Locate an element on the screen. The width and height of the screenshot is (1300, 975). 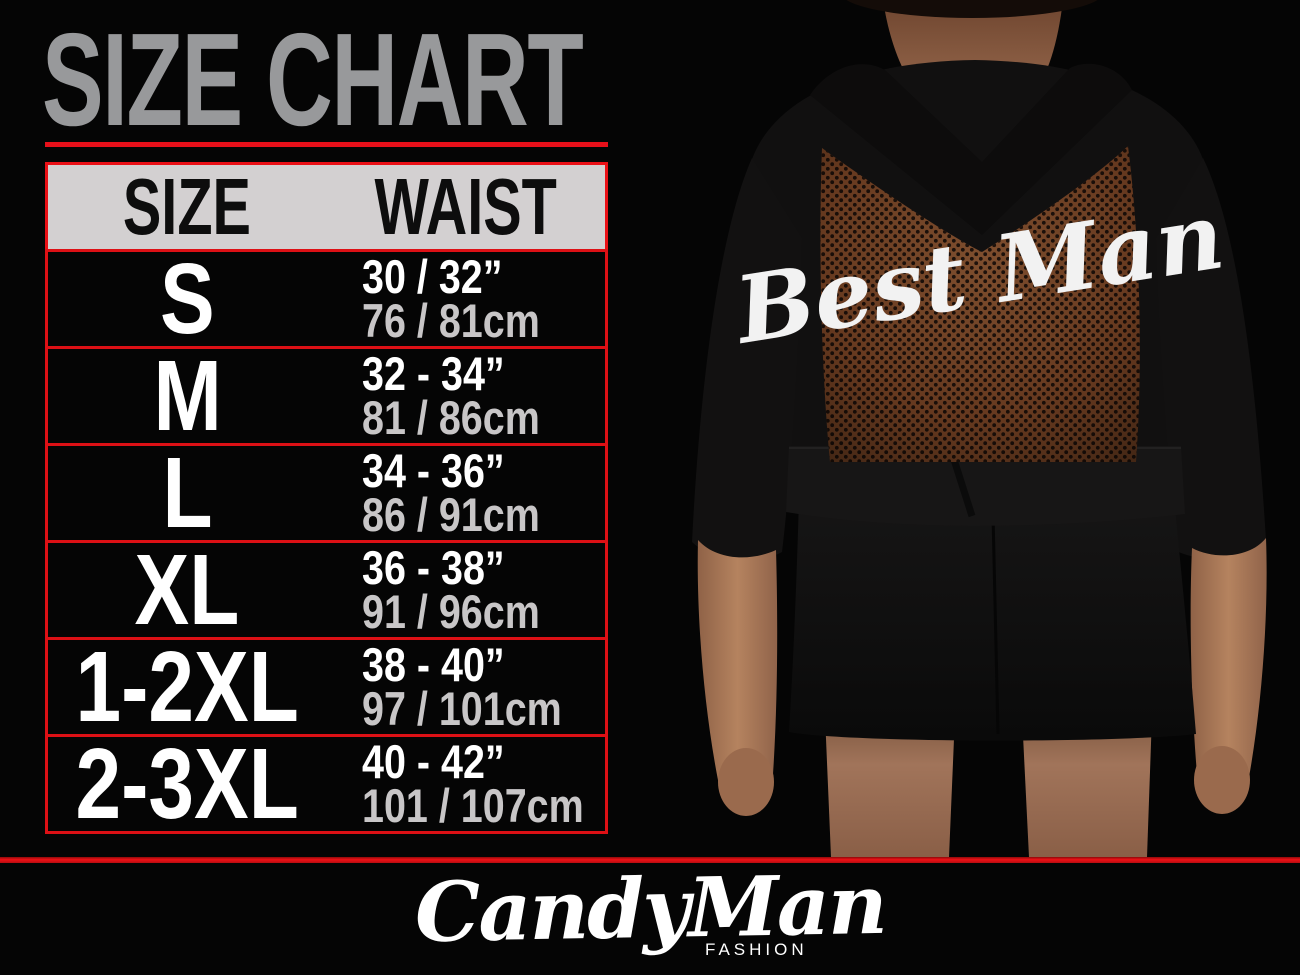
table-row: M 32 - 34” 81 / 86cm is located at coordinates (326, 396).